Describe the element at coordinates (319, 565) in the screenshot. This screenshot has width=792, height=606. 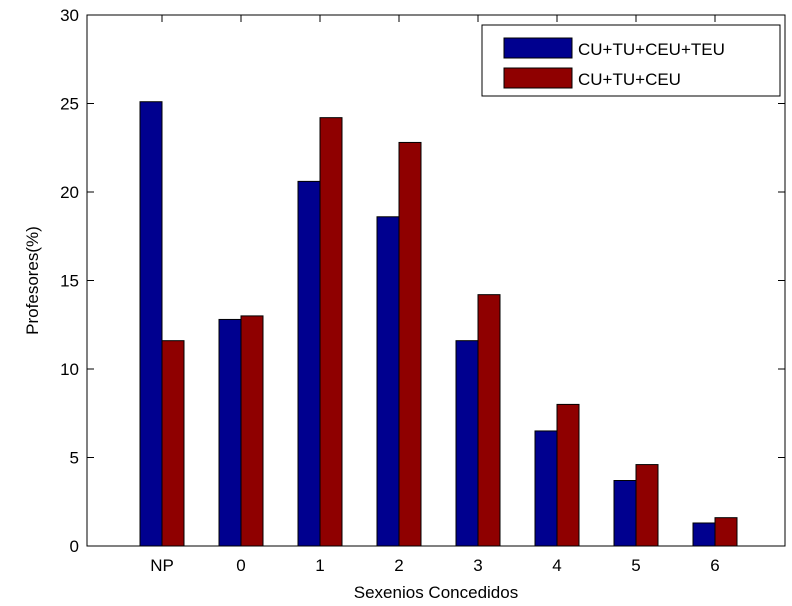
I see `x-tick-label: 1` at that location.